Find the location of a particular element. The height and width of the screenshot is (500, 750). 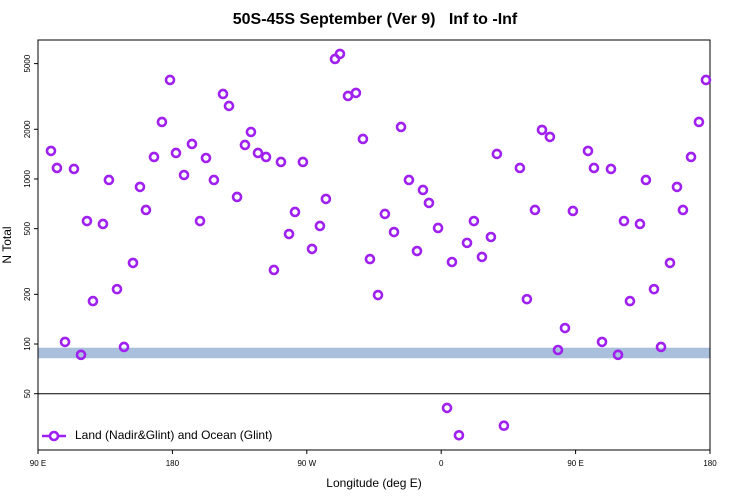

y-tick-label: 200 is located at coordinates (27, 294).